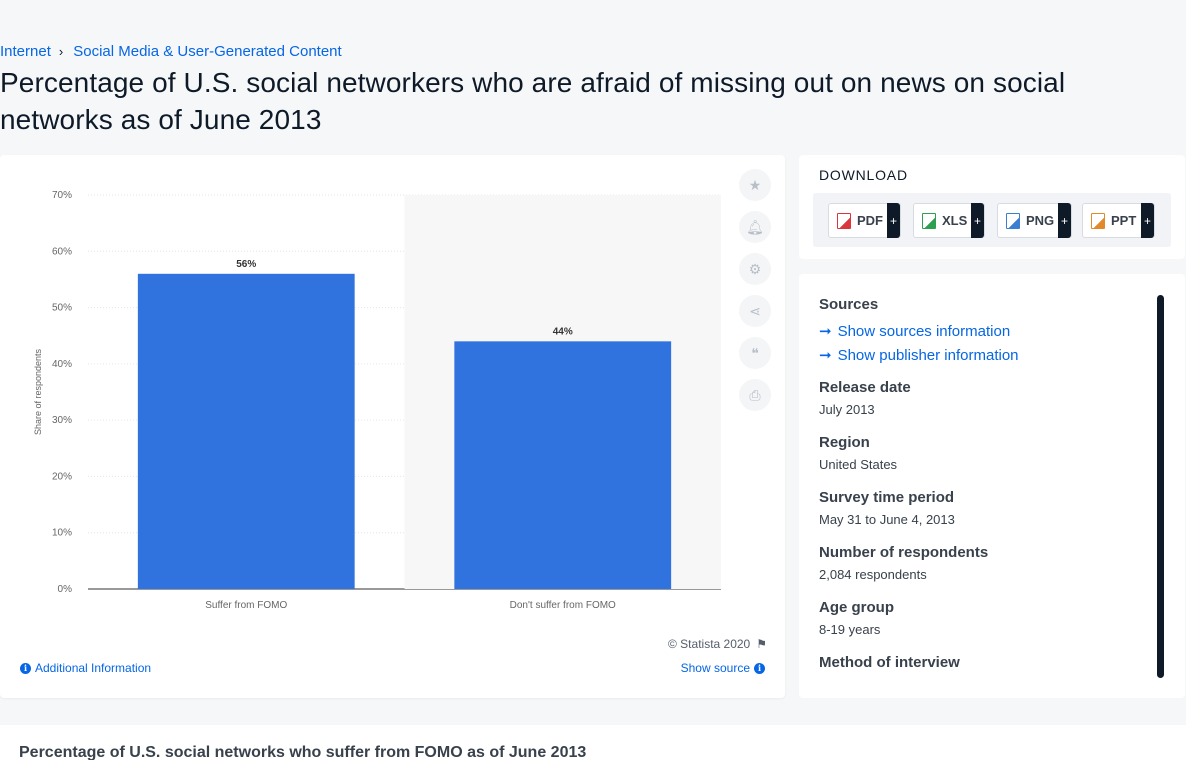  I want to click on download-label: XLS, so click(955, 220).